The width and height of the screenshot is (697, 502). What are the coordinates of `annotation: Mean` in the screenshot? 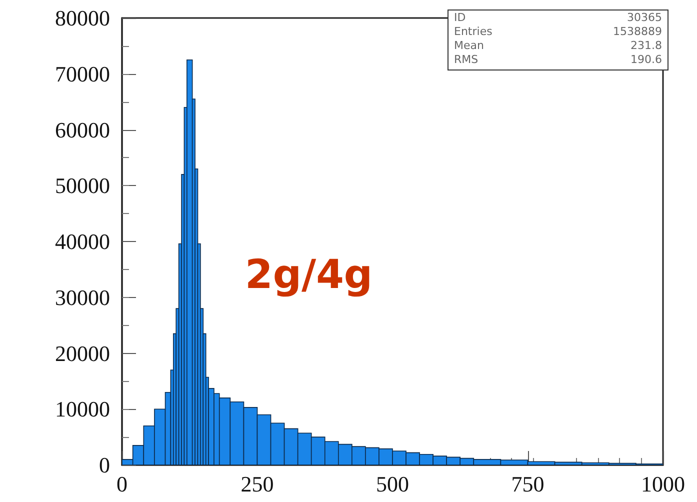 It's located at (469, 45).